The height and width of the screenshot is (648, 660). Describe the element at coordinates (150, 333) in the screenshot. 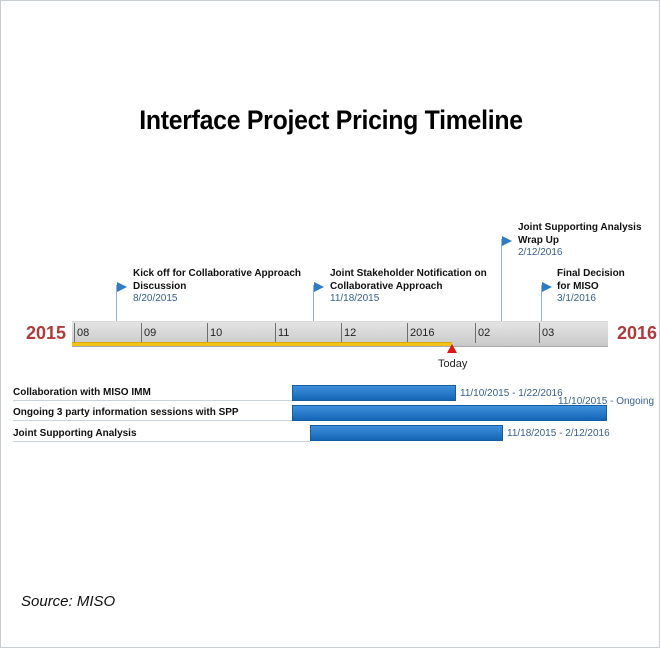

I see `axis-tick-label: 09` at that location.